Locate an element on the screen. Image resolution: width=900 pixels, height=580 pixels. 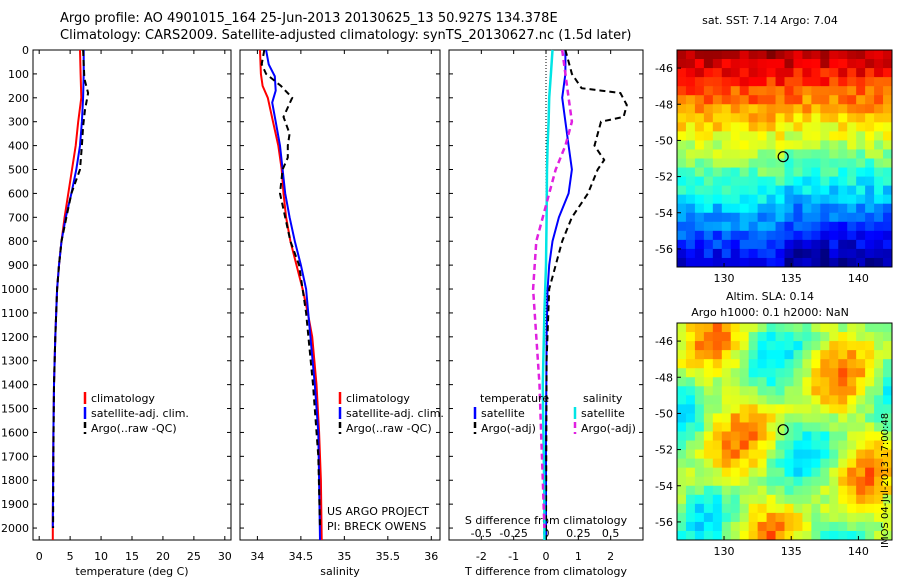
x-tick-label: 20 is located at coordinates (163, 556).